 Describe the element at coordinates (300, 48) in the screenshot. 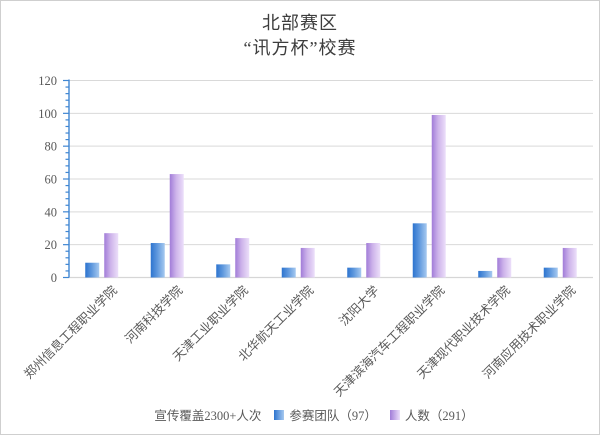

I see `chart-title-line-2: “讯方杯”校赛` at that location.